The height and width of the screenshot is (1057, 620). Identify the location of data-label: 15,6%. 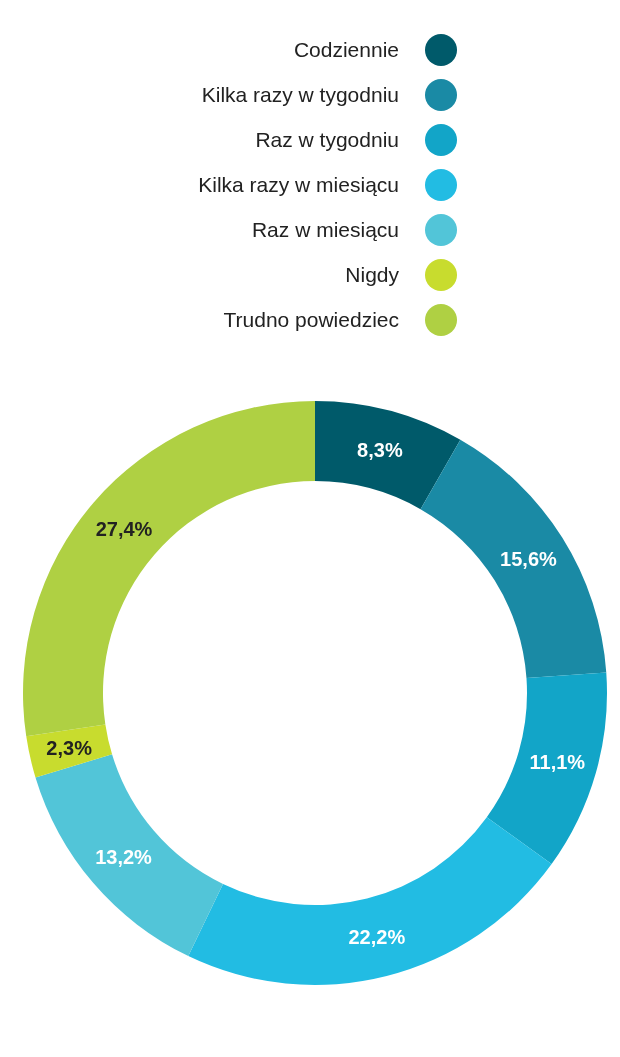
(529, 559).